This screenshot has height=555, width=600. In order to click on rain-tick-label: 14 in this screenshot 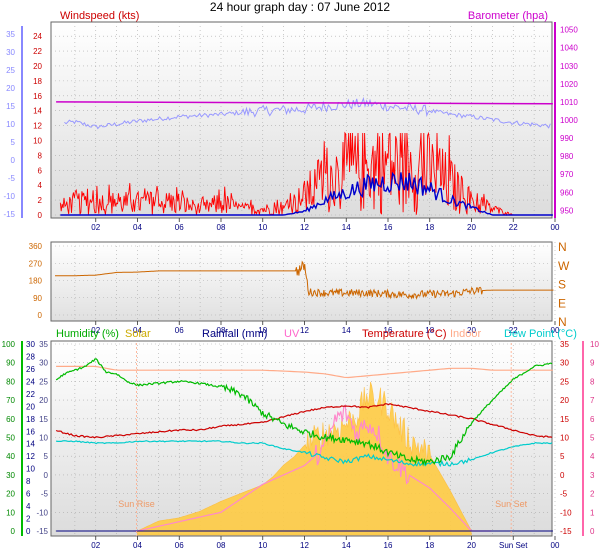, I will do `click(30, 444)`.